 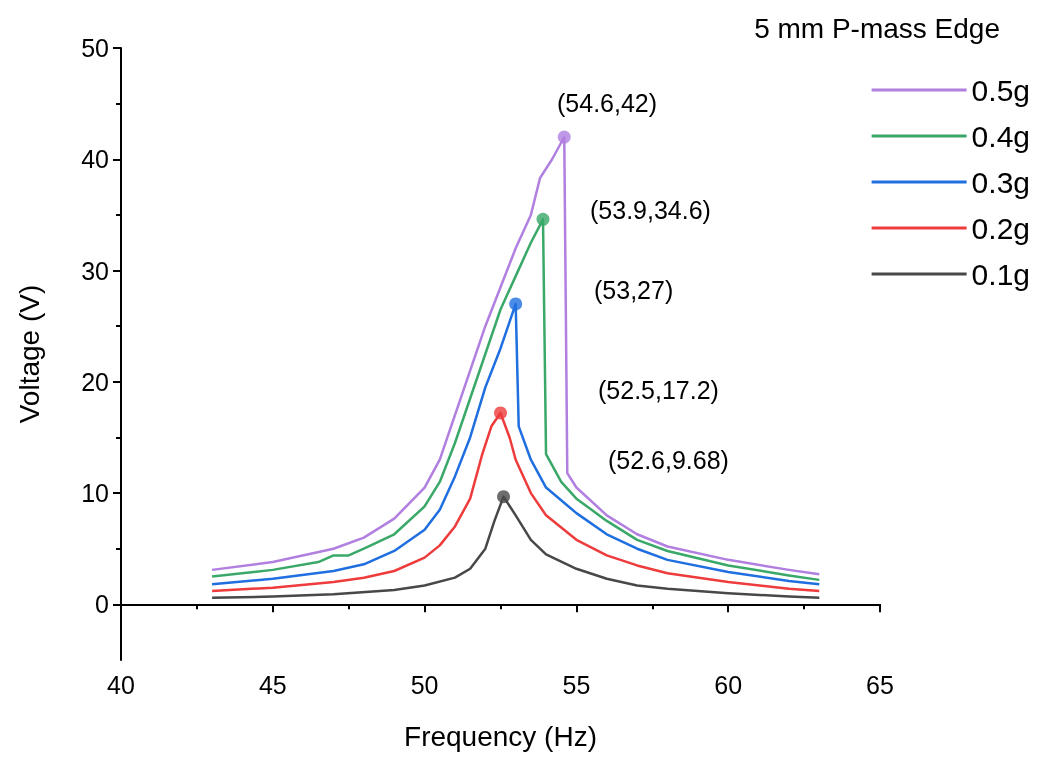 I want to click on x-tick-label: 55, so click(x=576, y=684).